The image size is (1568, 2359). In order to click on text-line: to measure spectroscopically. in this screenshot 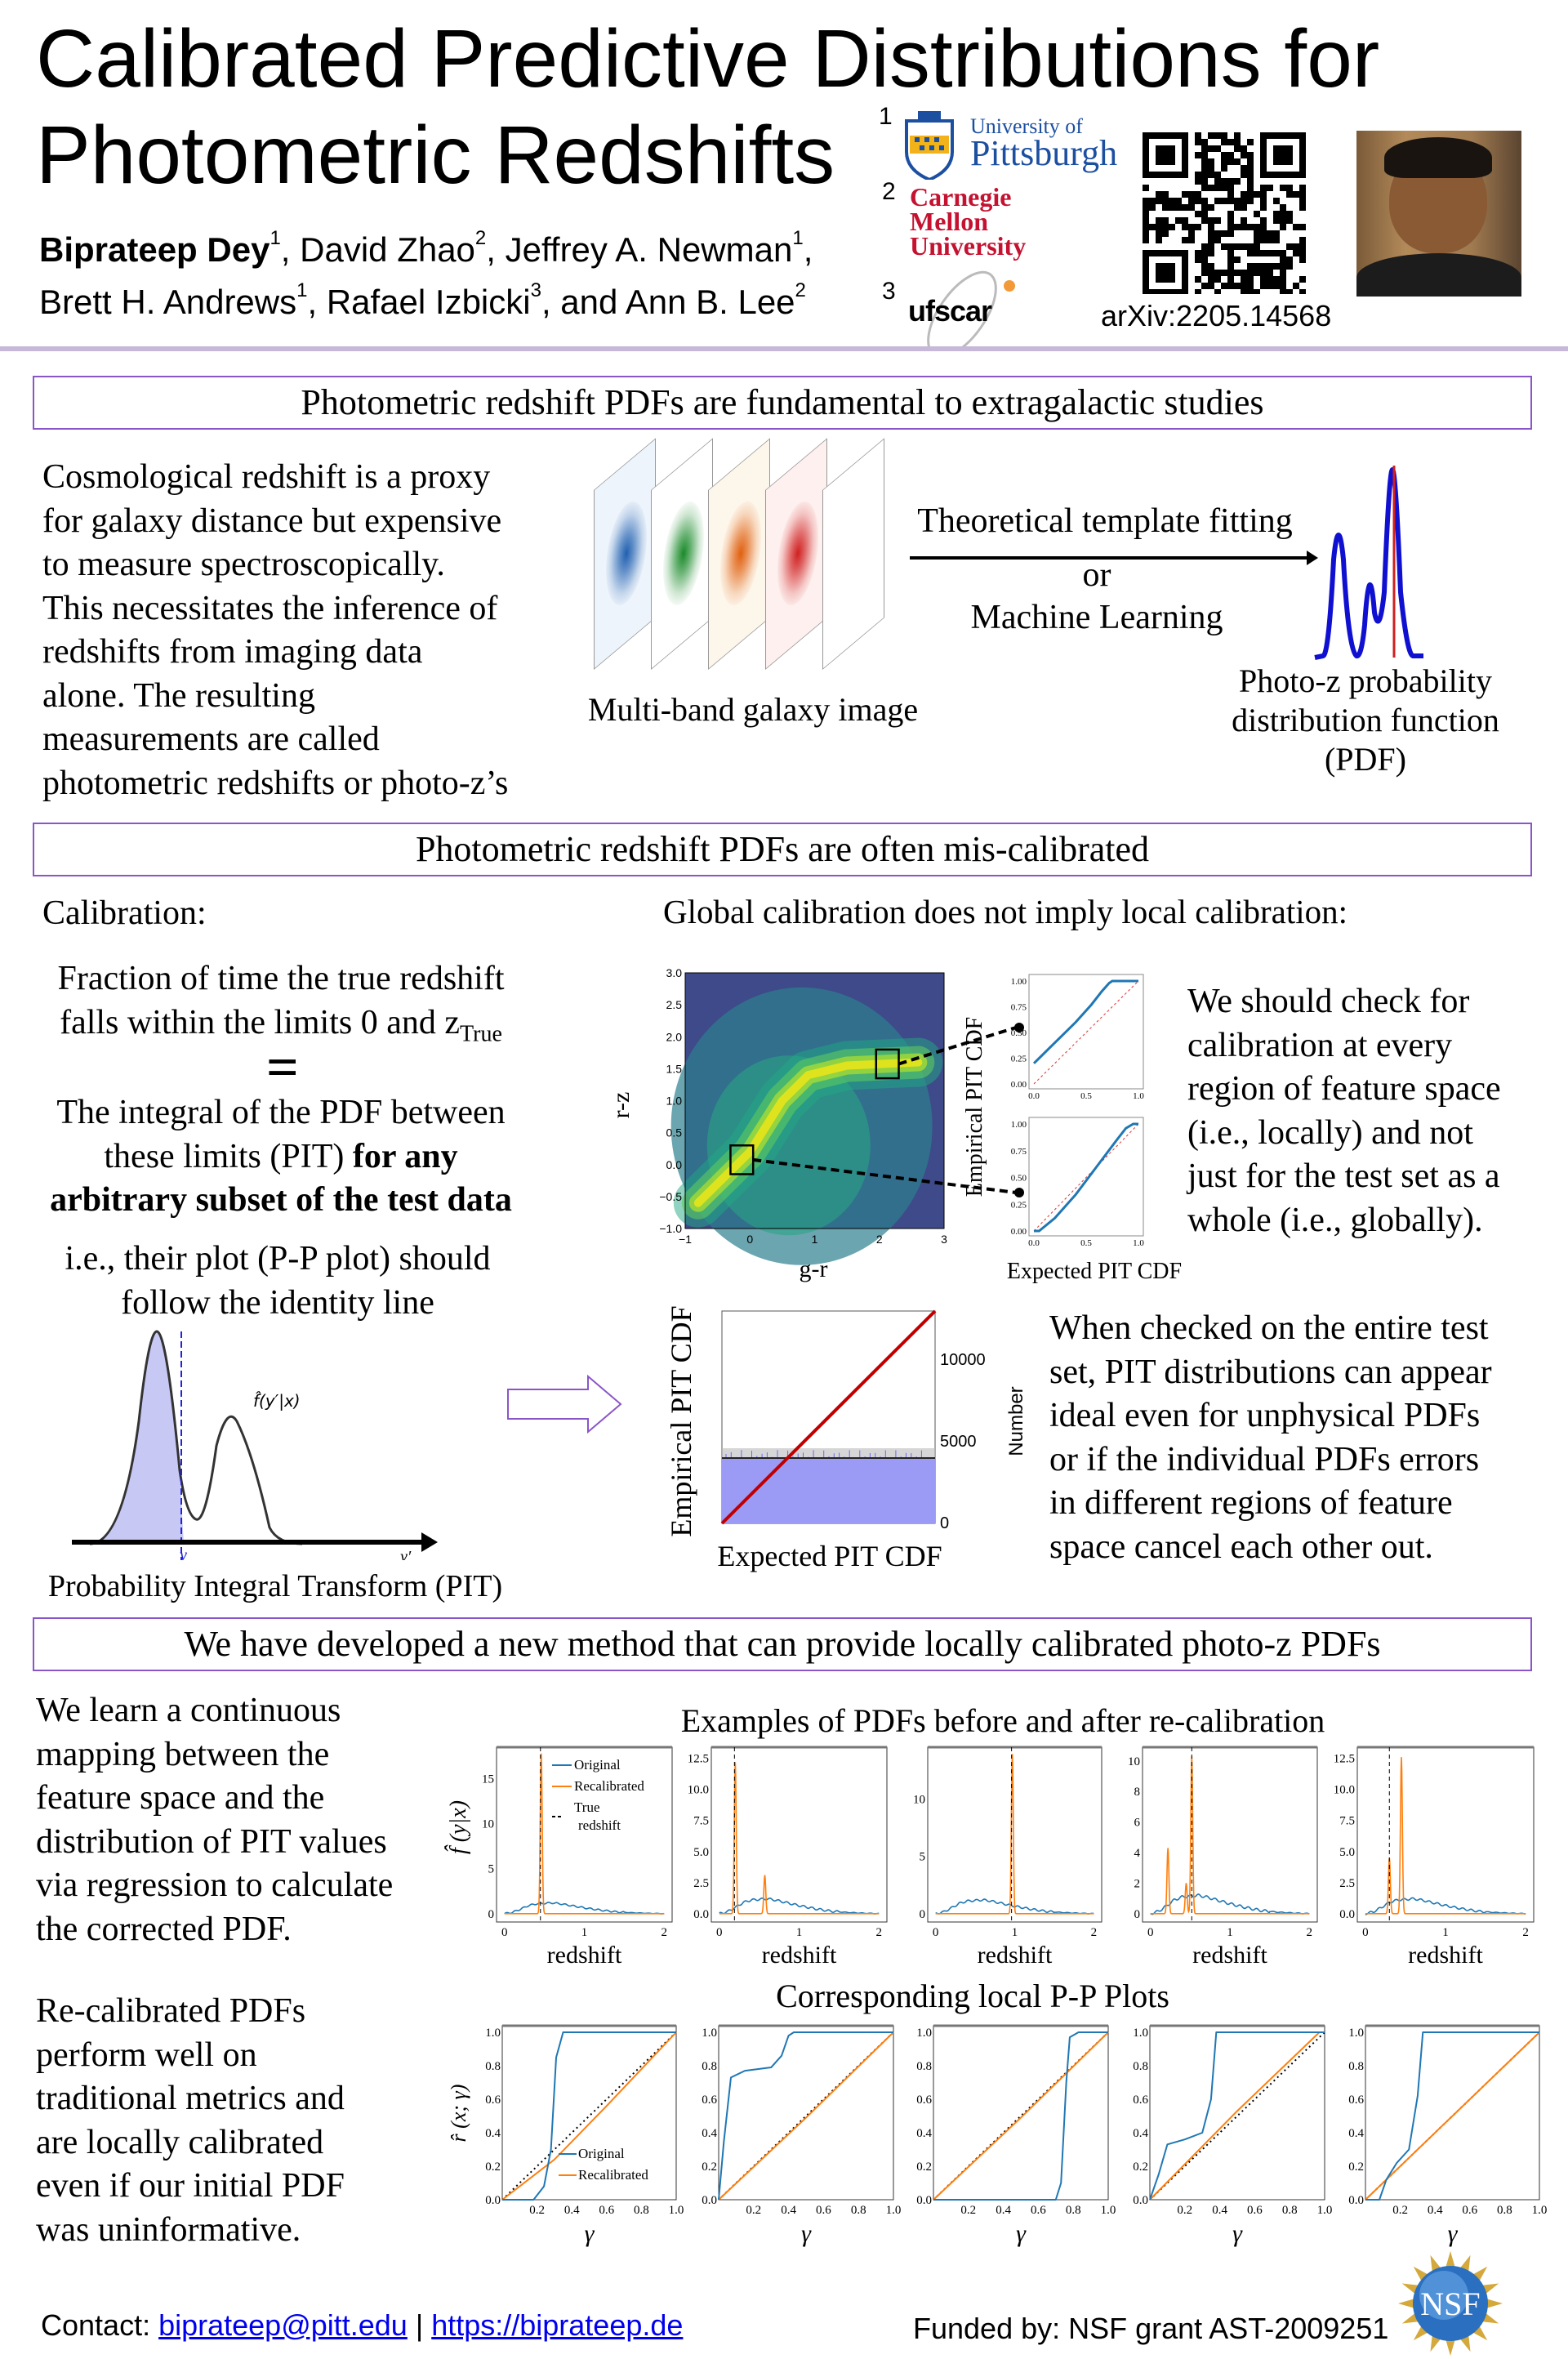, I will do `click(243, 565)`.